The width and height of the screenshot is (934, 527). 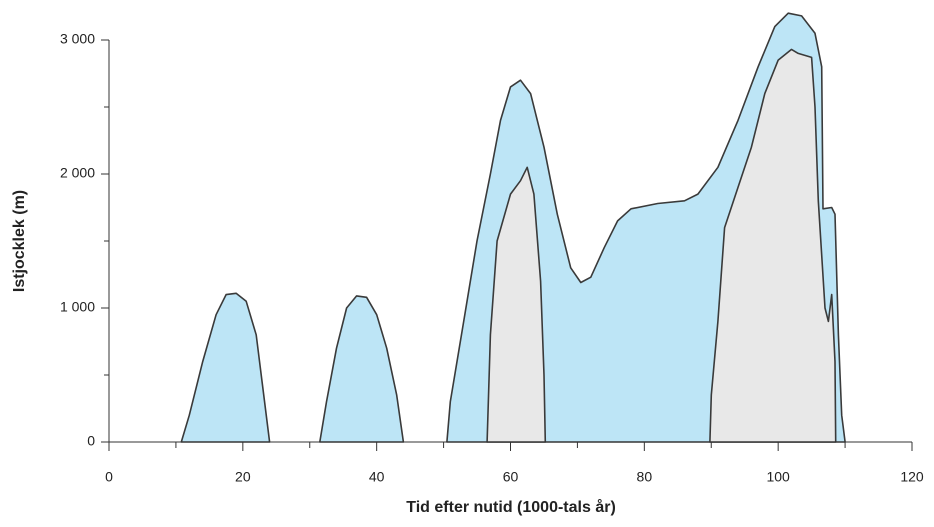 What do you see at coordinates (109, 477) in the screenshot?
I see `x-tick-label: 0` at bounding box center [109, 477].